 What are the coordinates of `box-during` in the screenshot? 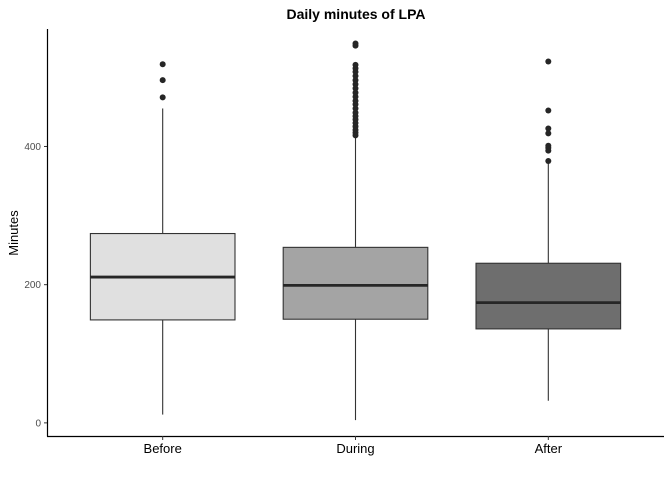 It's located at (355, 283).